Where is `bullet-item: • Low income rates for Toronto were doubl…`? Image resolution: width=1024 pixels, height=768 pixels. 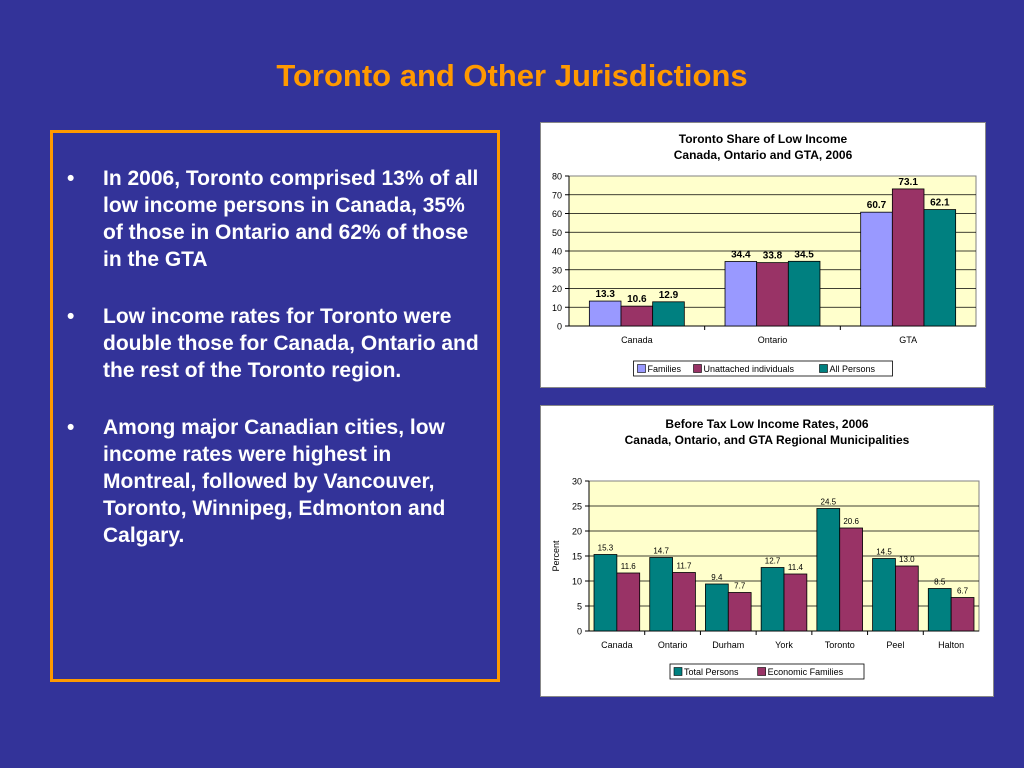
bullet-item: • Low income rates for Toronto were doubl… is located at coordinates (273, 343).